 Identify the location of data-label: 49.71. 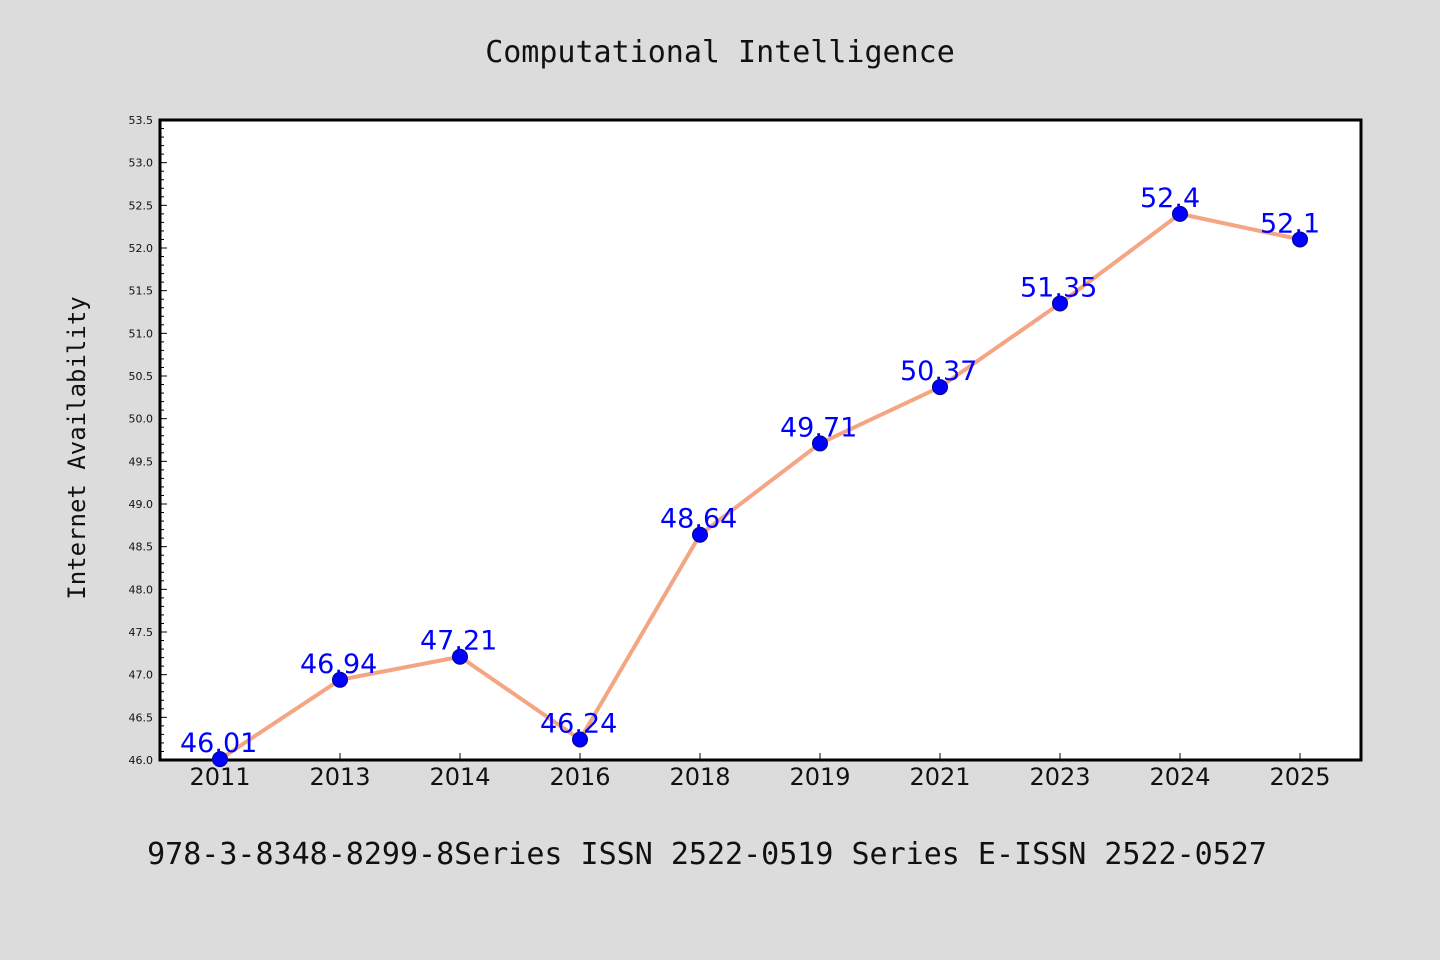
(818, 427).